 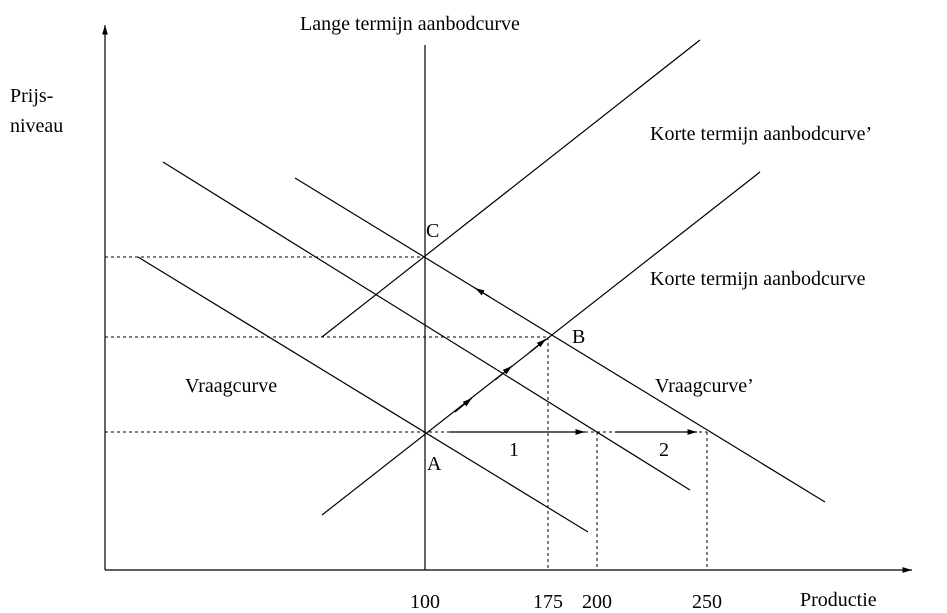 What do you see at coordinates (36, 126) in the screenshot?
I see `y-axis-label: niveau` at bounding box center [36, 126].